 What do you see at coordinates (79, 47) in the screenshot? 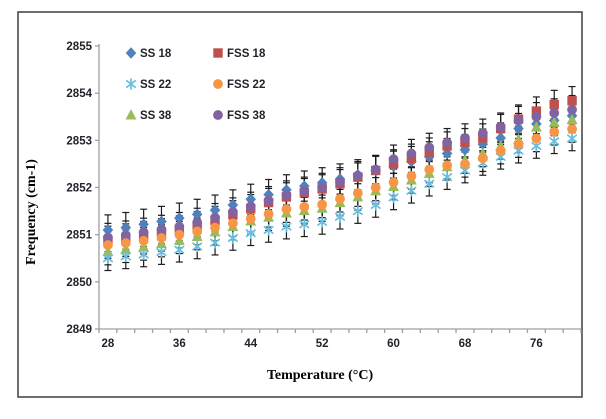
I see `y-tick-label: 2855` at bounding box center [79, 47].